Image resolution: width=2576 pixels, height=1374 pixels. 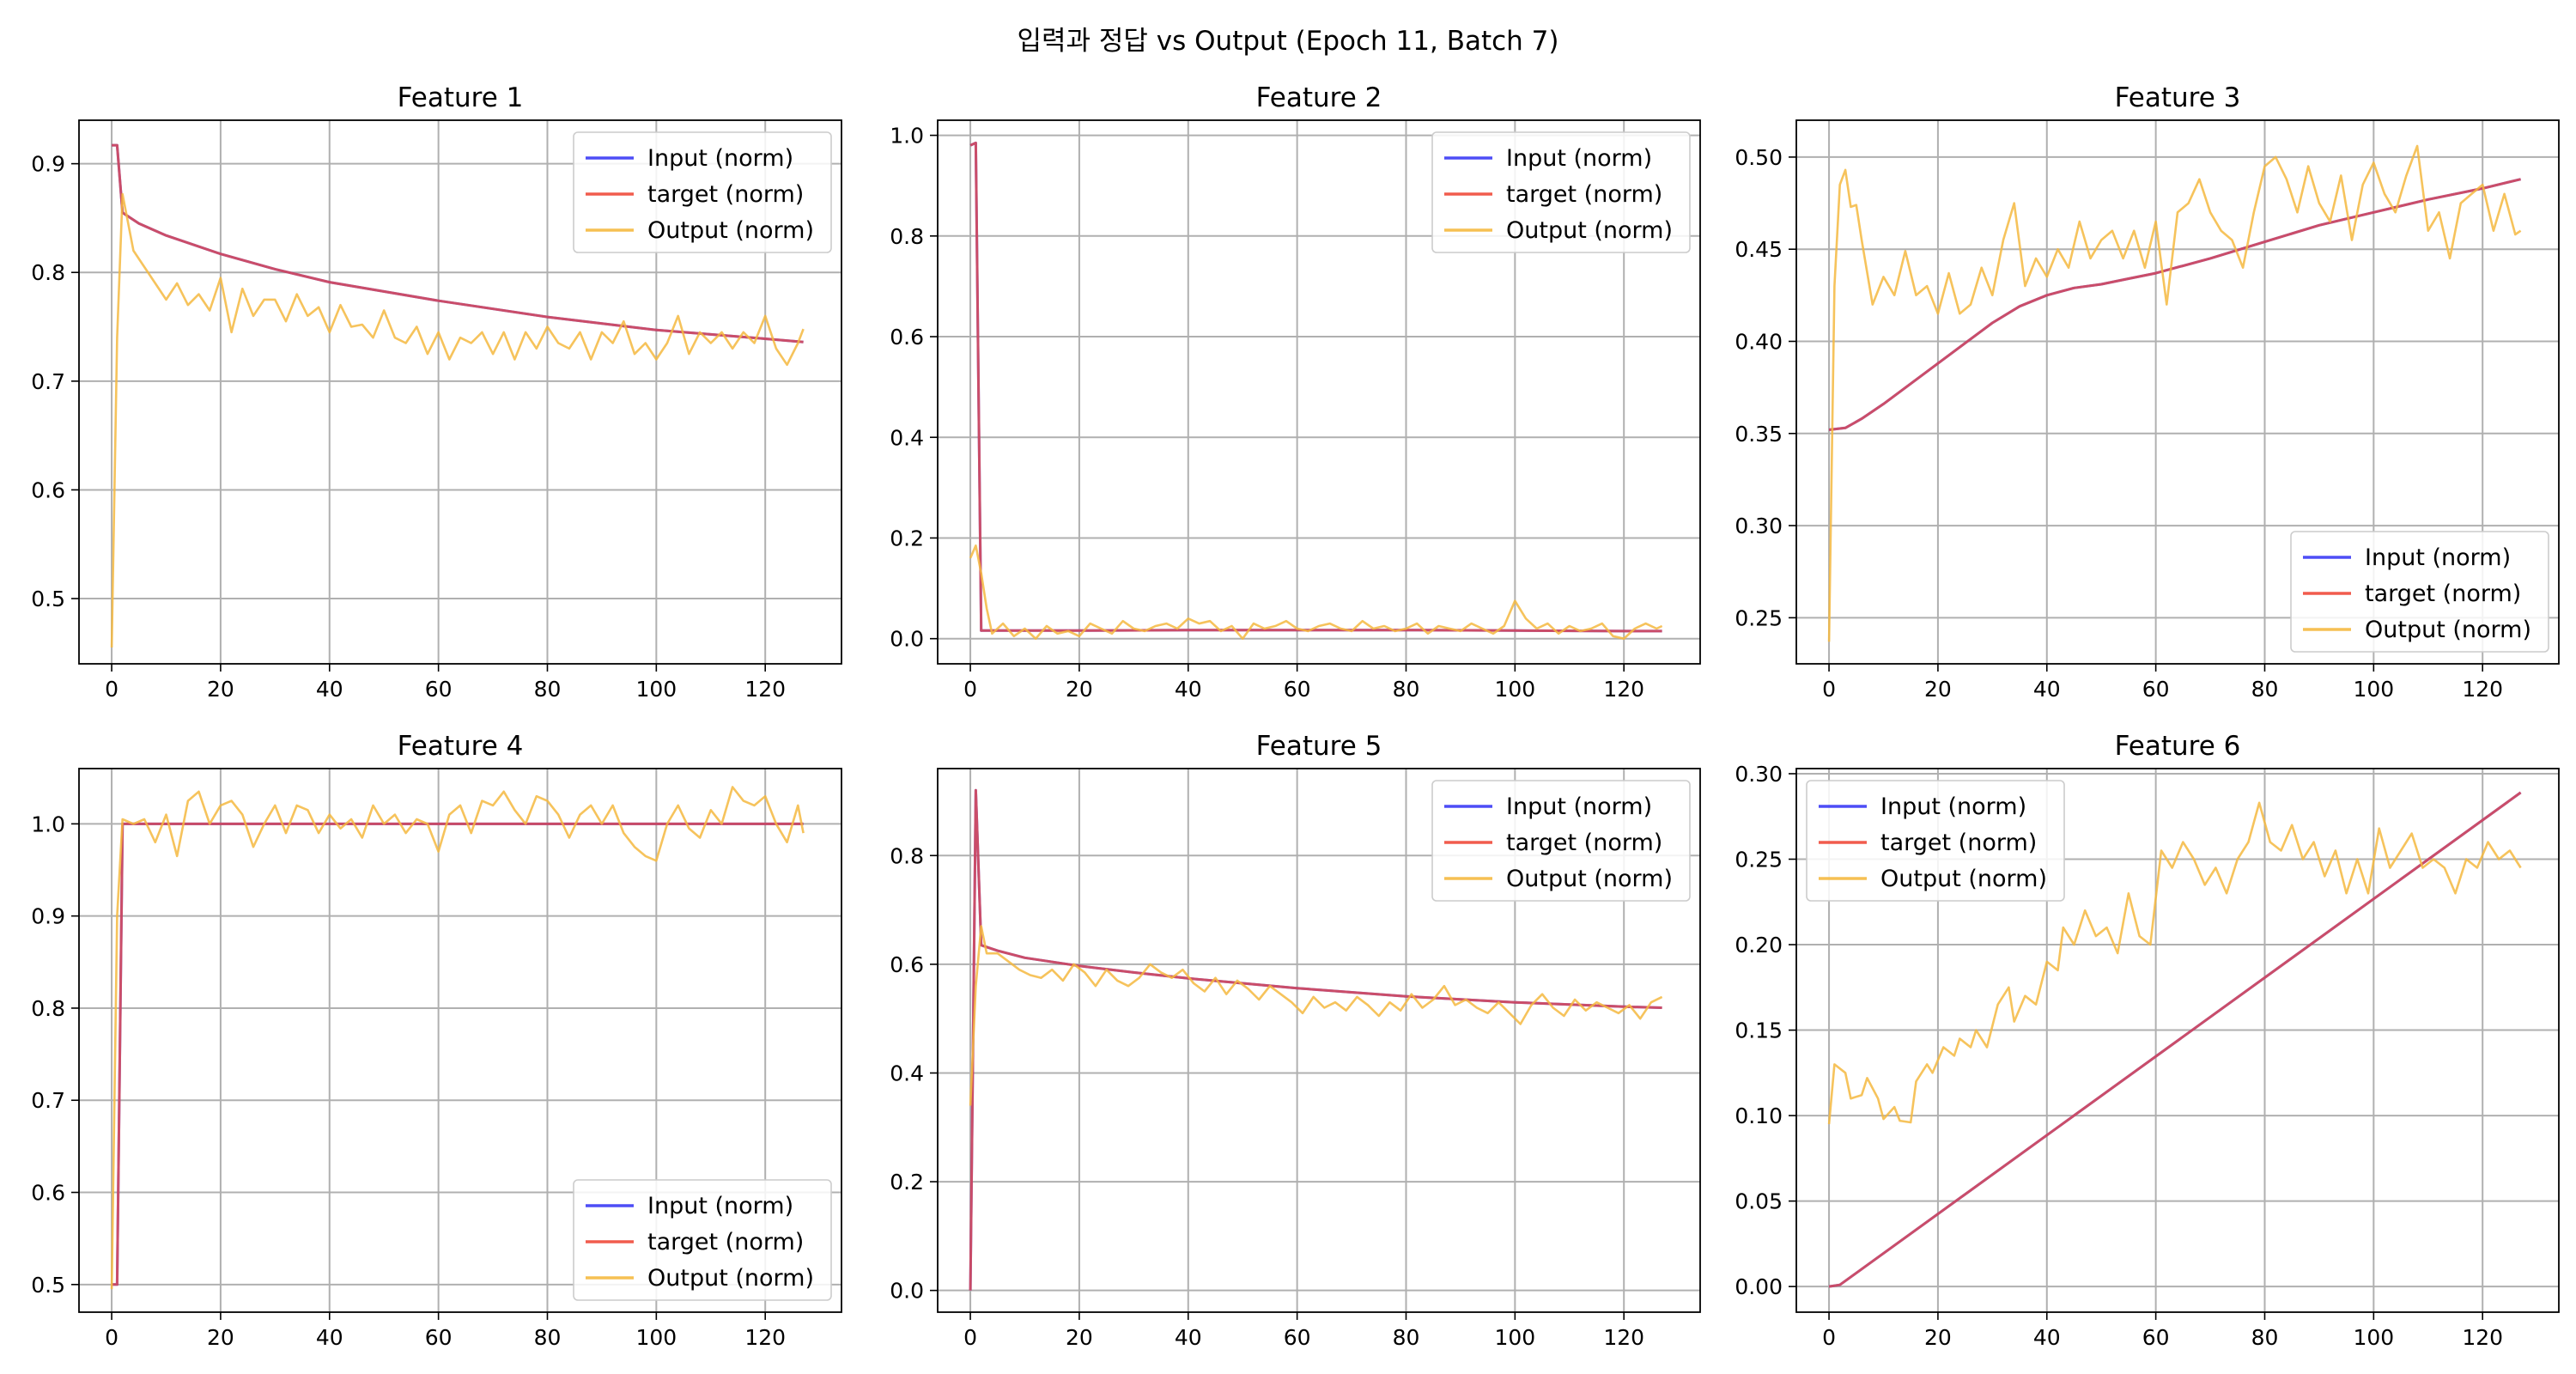 I want to click on y-tick-label: 0.15, so click(x=1759, y=1030).